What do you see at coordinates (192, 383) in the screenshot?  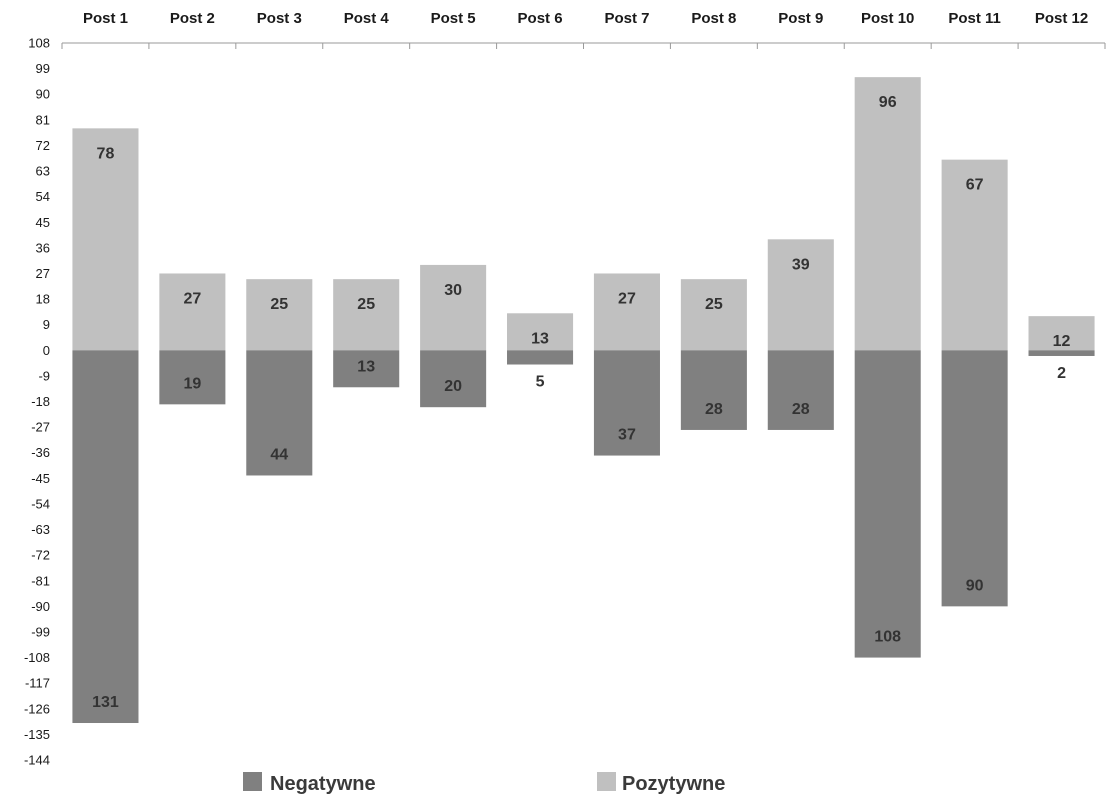 I see `data-label-negatywne: 19` at bounding box center [192, 383].